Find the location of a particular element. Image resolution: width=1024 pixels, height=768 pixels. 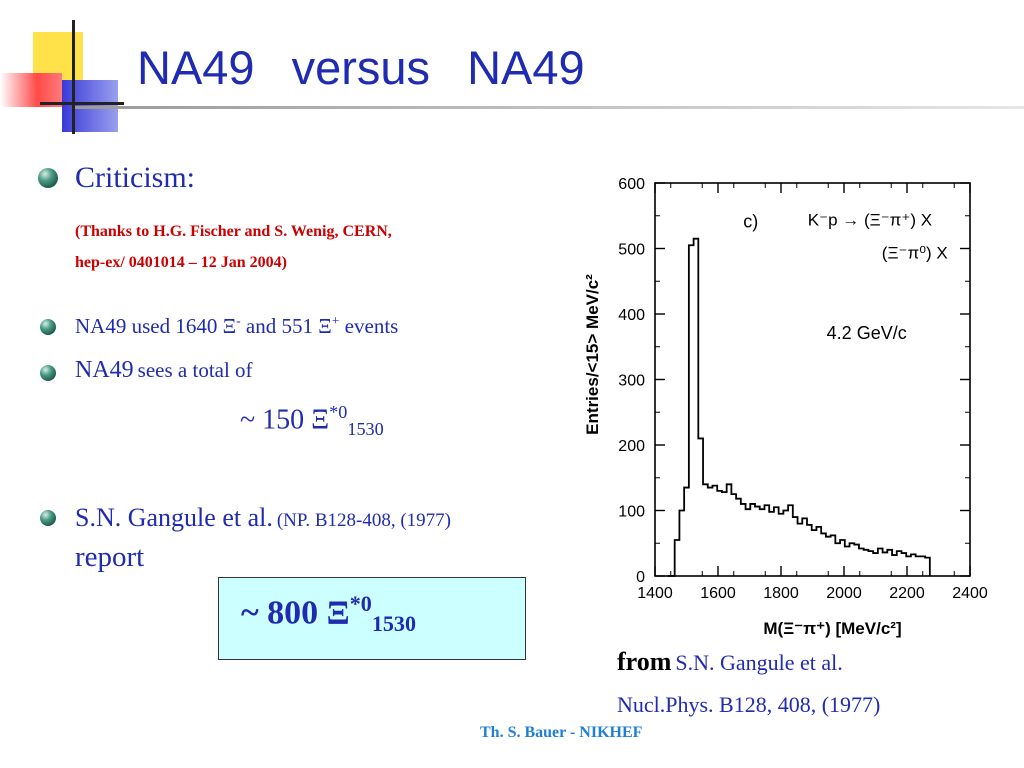

events-bullet: NA49 used 1640 Ξ- and 551 Ξ+ events is located at coordinates (236, 326).